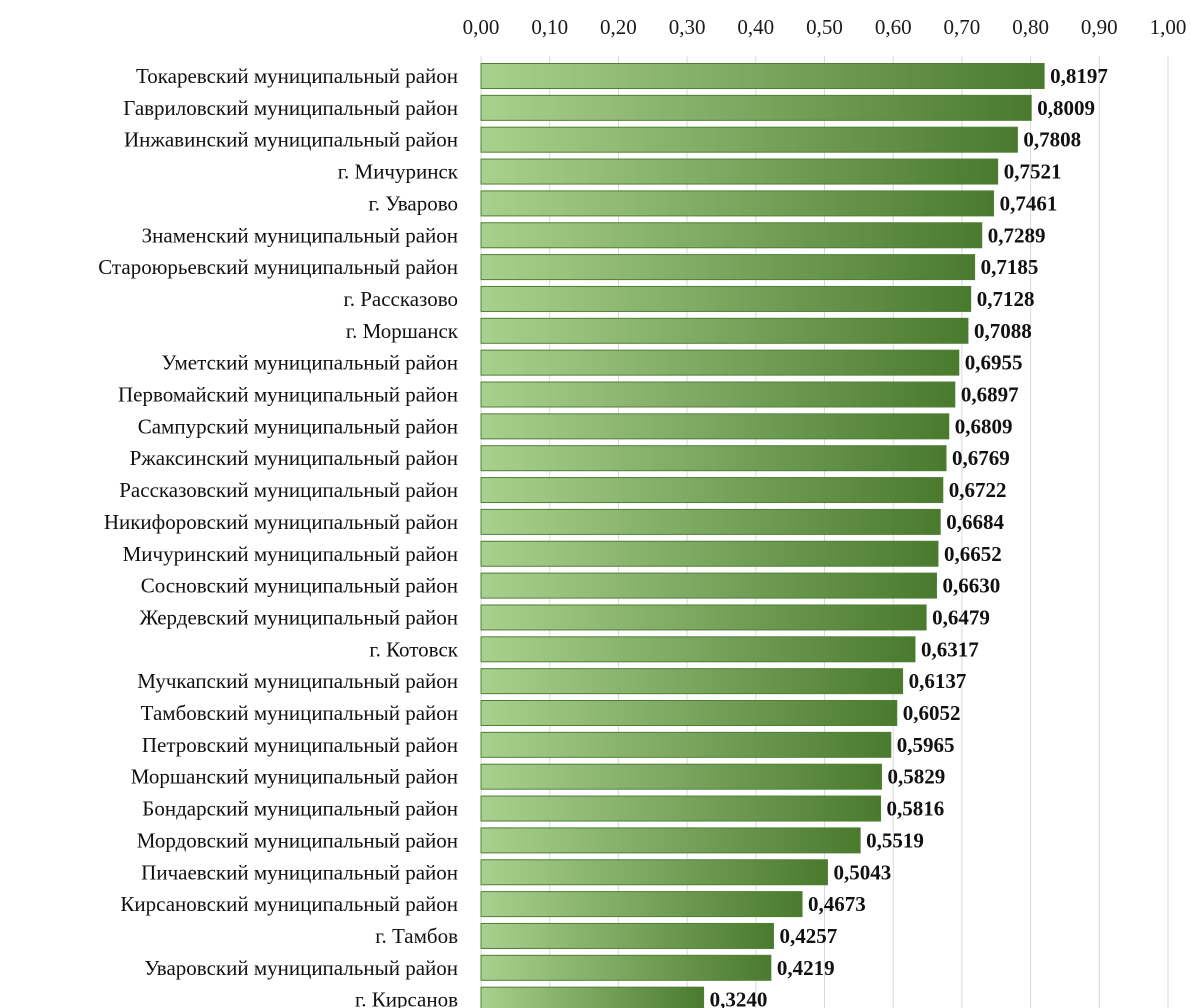 This screenshot has width=1190, height=1008. I want to click on data-label: 0,6652, so click(973, 554).